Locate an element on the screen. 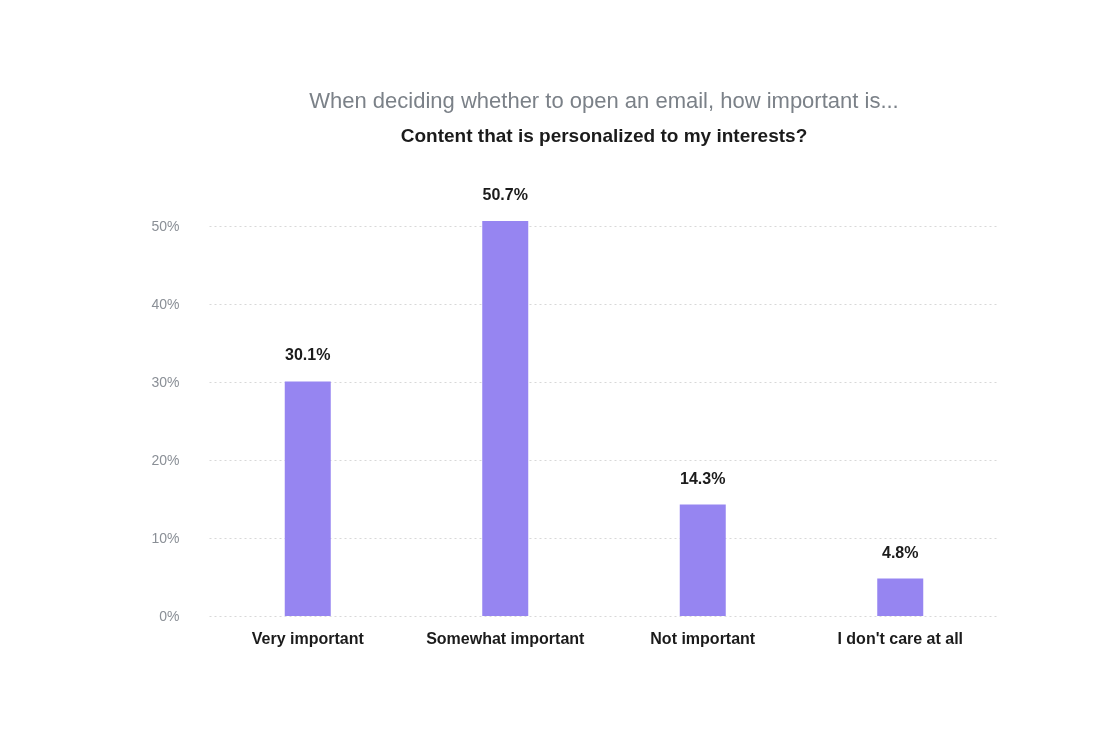  y-tick-label: 50% is located at coordinates (165, 225).